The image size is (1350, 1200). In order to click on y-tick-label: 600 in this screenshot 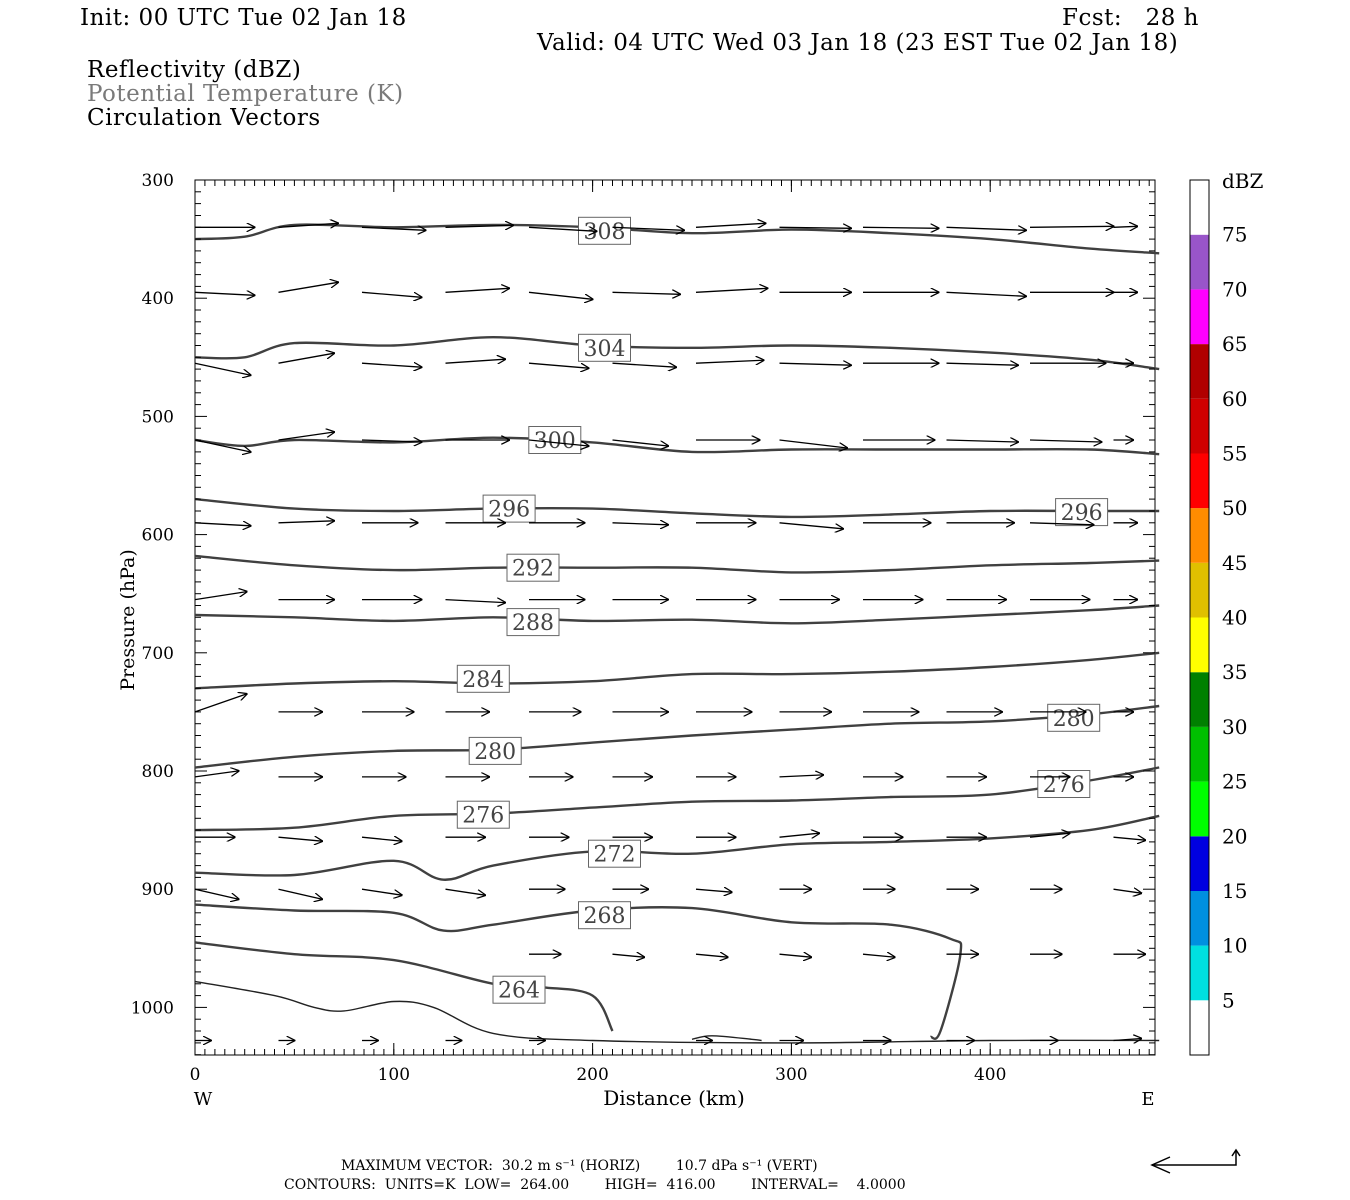, I will do `click(158, 536)`.